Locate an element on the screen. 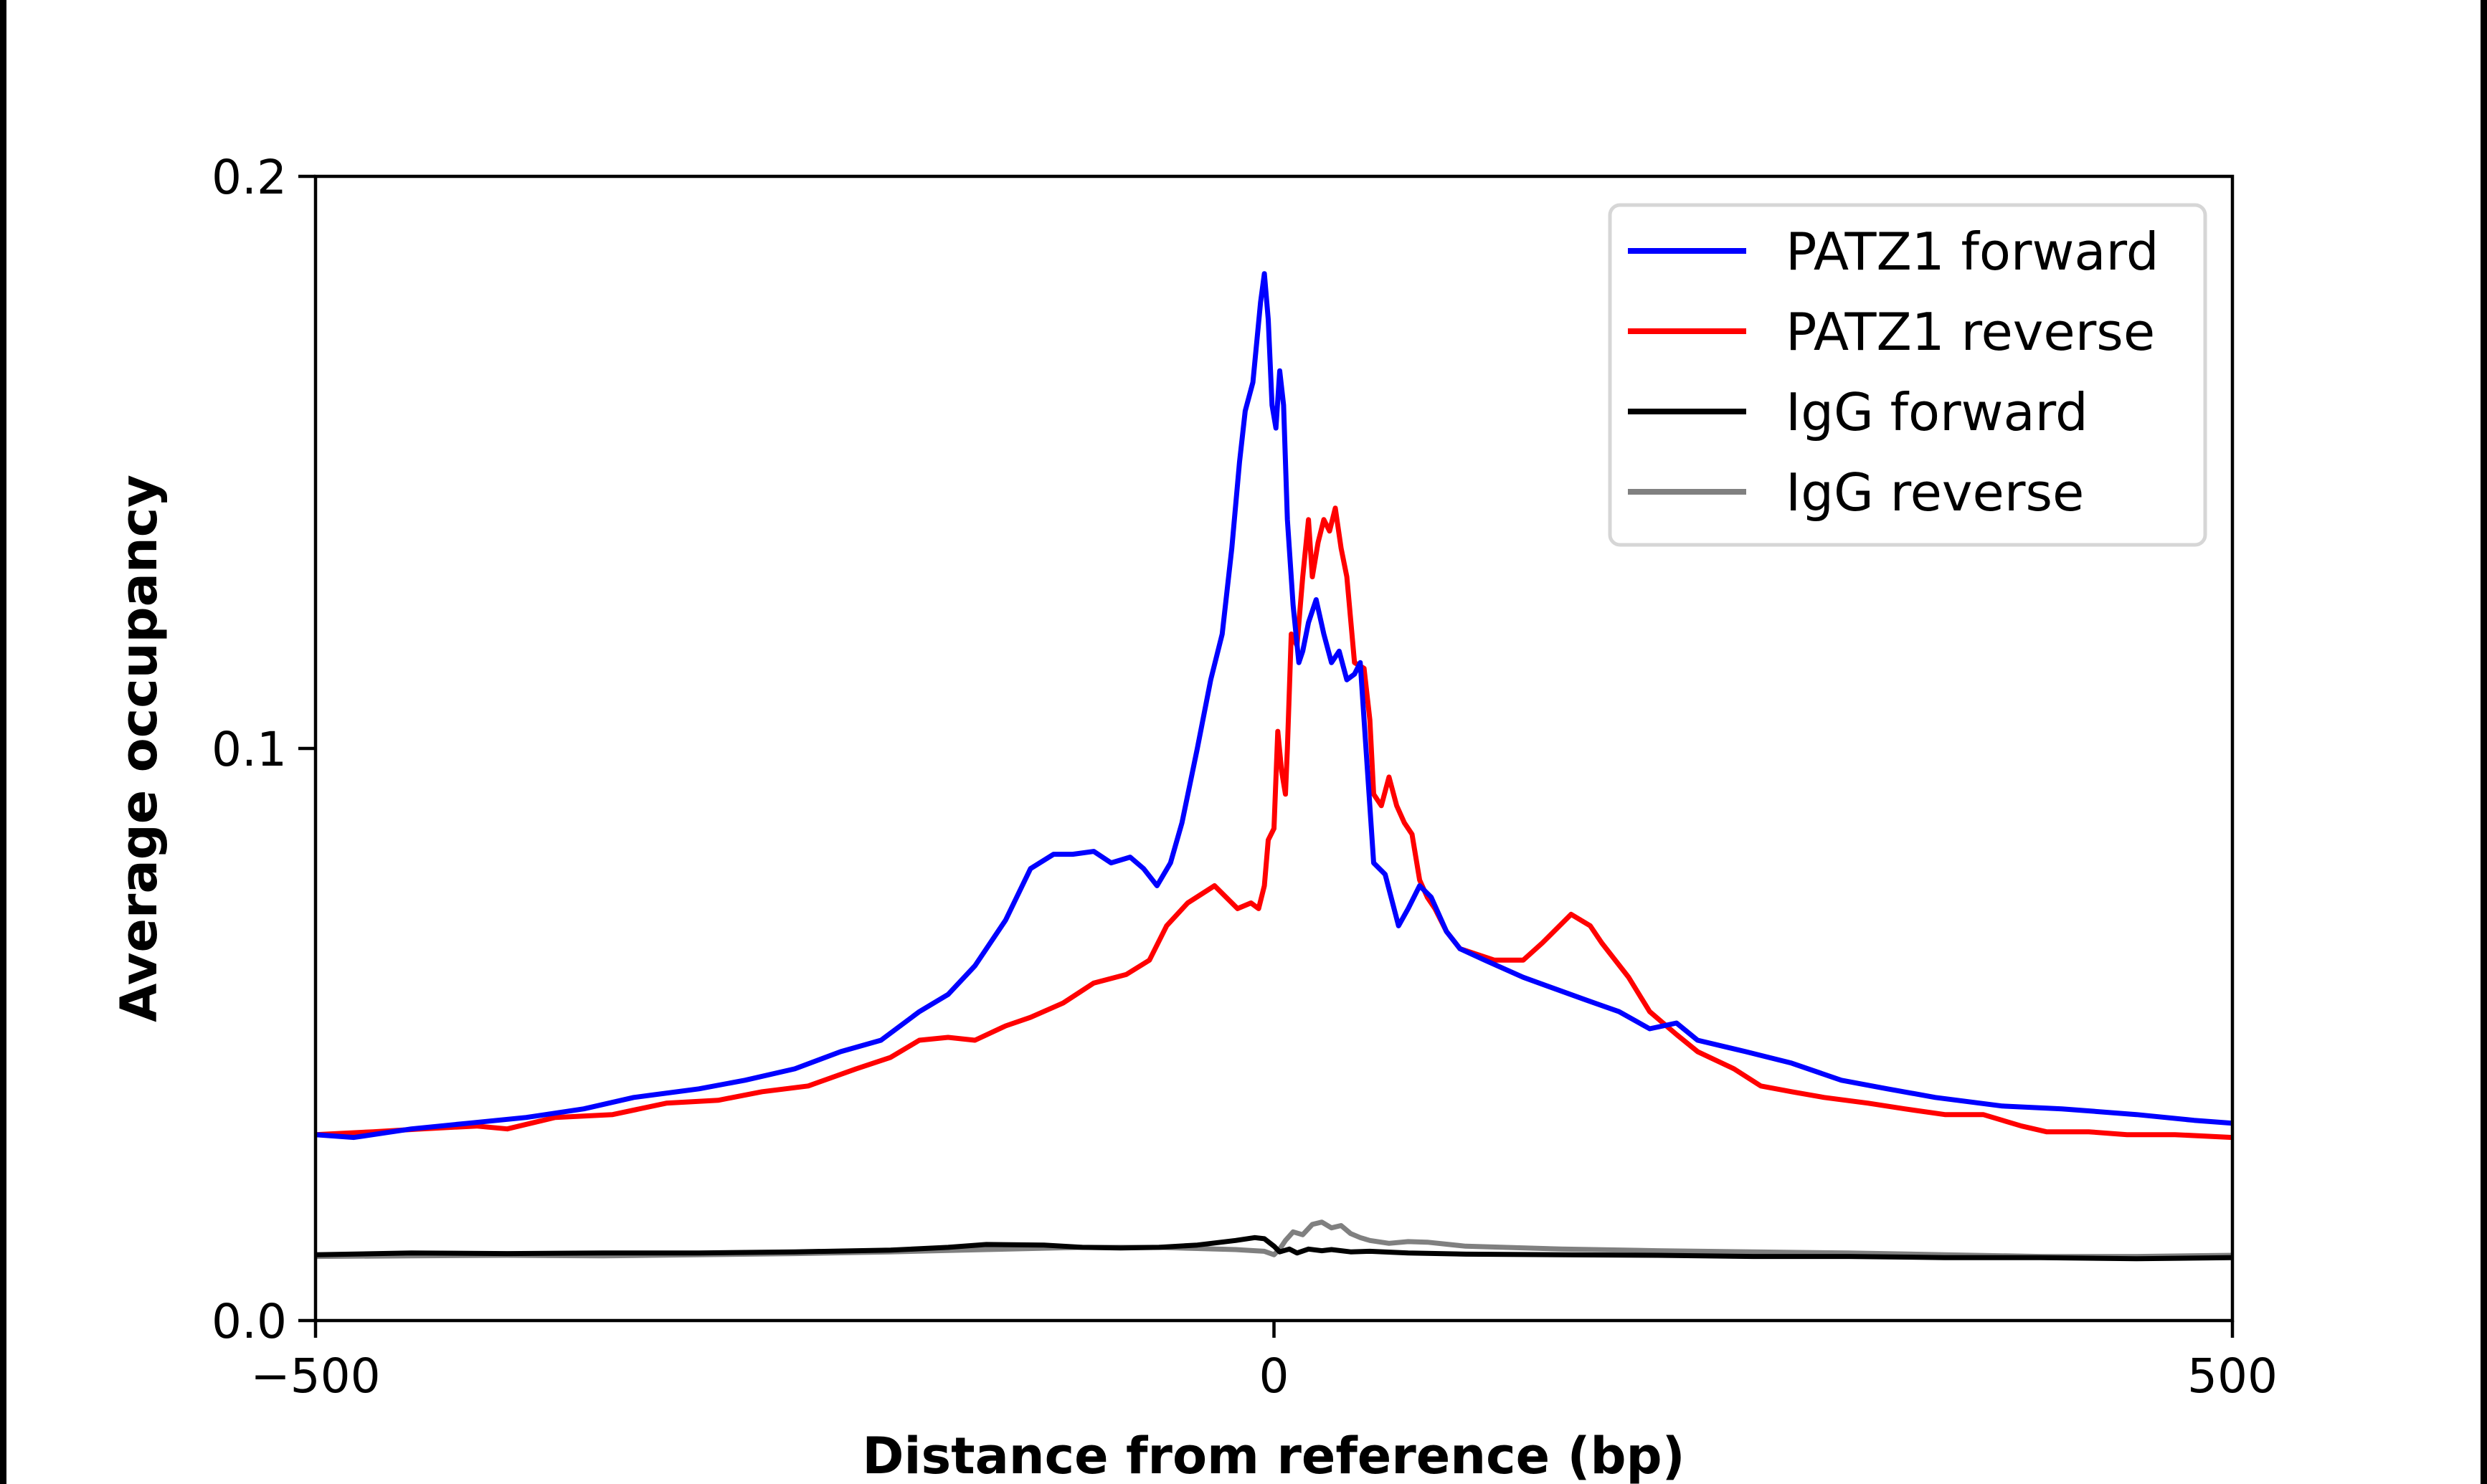  y-tick-label: 0.1 is located at coordinates (250, 750).